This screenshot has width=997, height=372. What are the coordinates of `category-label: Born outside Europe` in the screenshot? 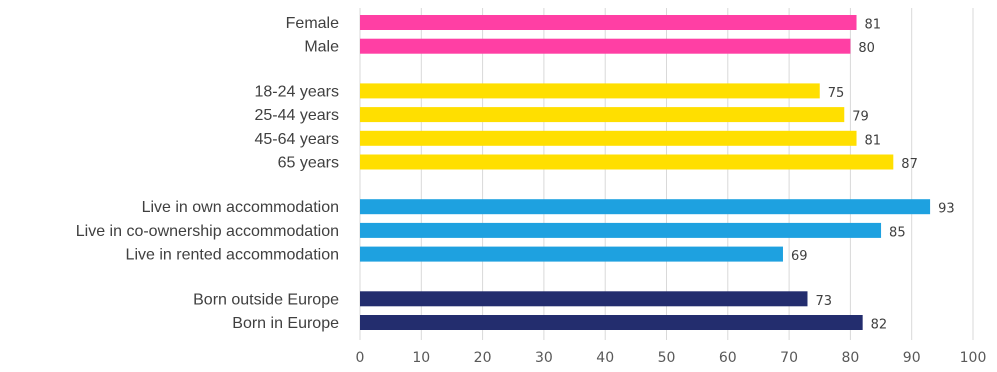 It's located at (266, 299).